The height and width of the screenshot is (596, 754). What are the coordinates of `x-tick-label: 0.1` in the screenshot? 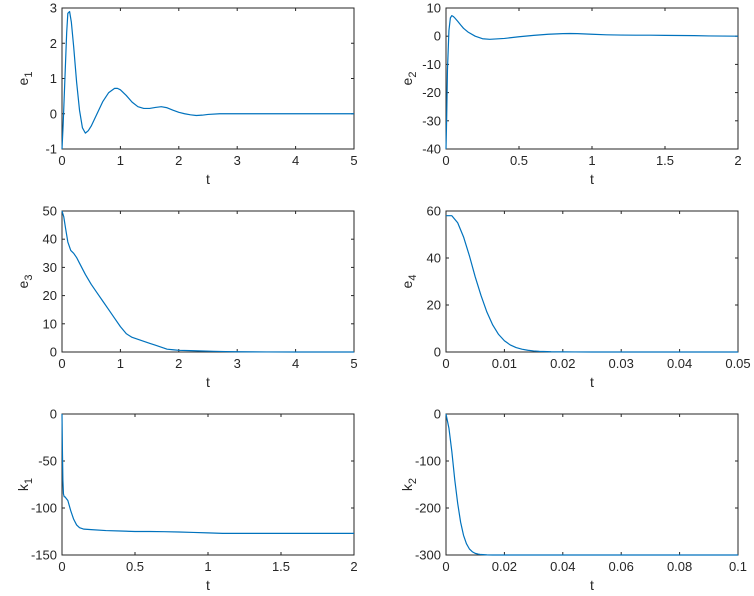 It's located at (738, 566).